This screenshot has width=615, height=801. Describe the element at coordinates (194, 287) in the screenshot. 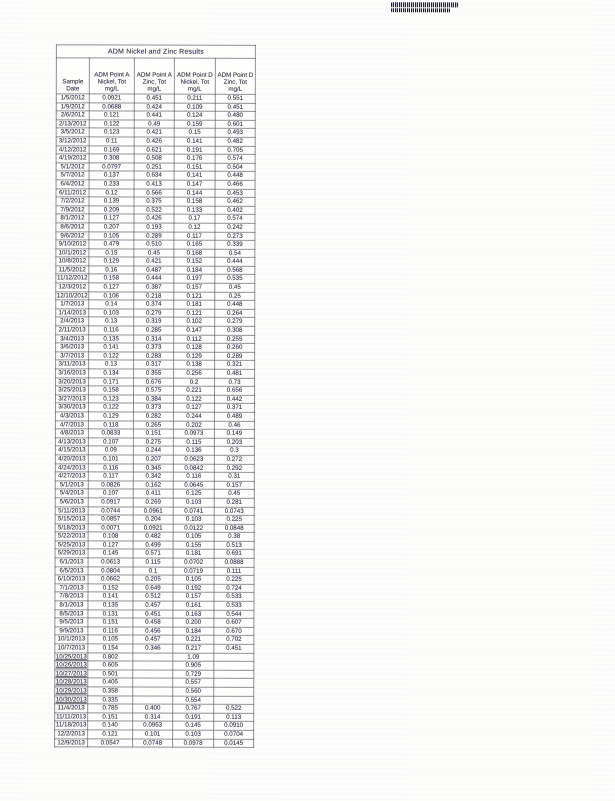

I see `value-cell: 0.157` at that location.